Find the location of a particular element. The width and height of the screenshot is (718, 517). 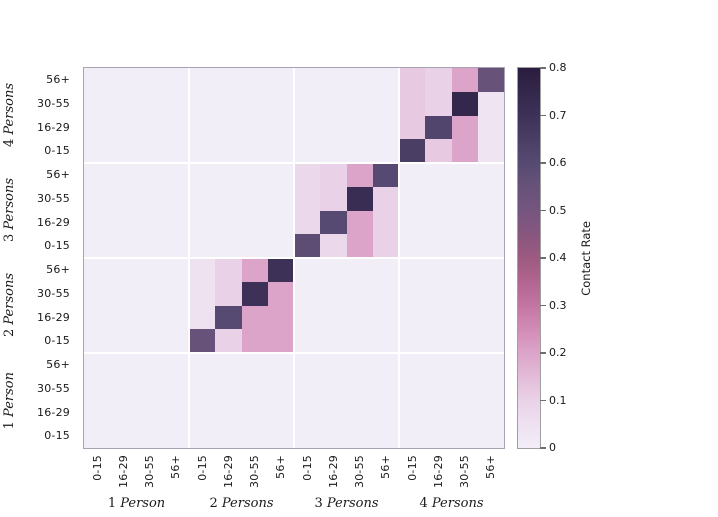

y-group-label: 3 Persons is located at coordinates (9, 210).